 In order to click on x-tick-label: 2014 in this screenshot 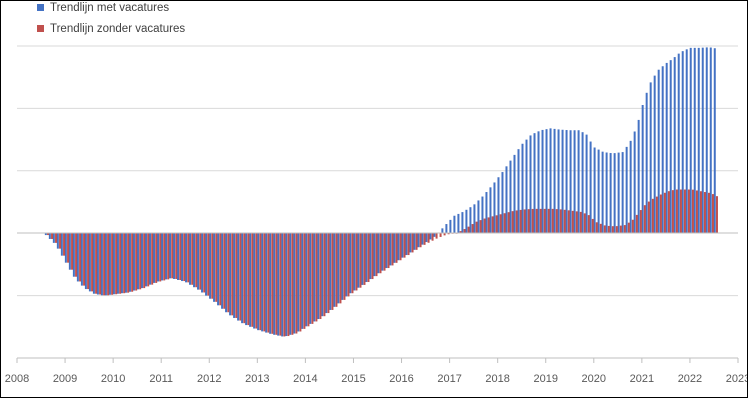, I will do `click(305, 379)`.